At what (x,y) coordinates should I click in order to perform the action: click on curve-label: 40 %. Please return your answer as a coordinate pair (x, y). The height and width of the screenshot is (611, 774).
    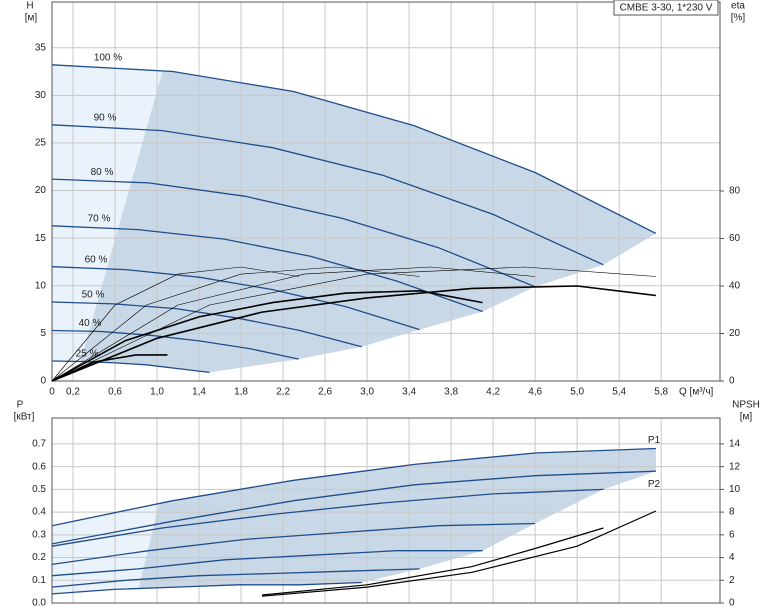
    Looking at the image, I should click on (90, 323).